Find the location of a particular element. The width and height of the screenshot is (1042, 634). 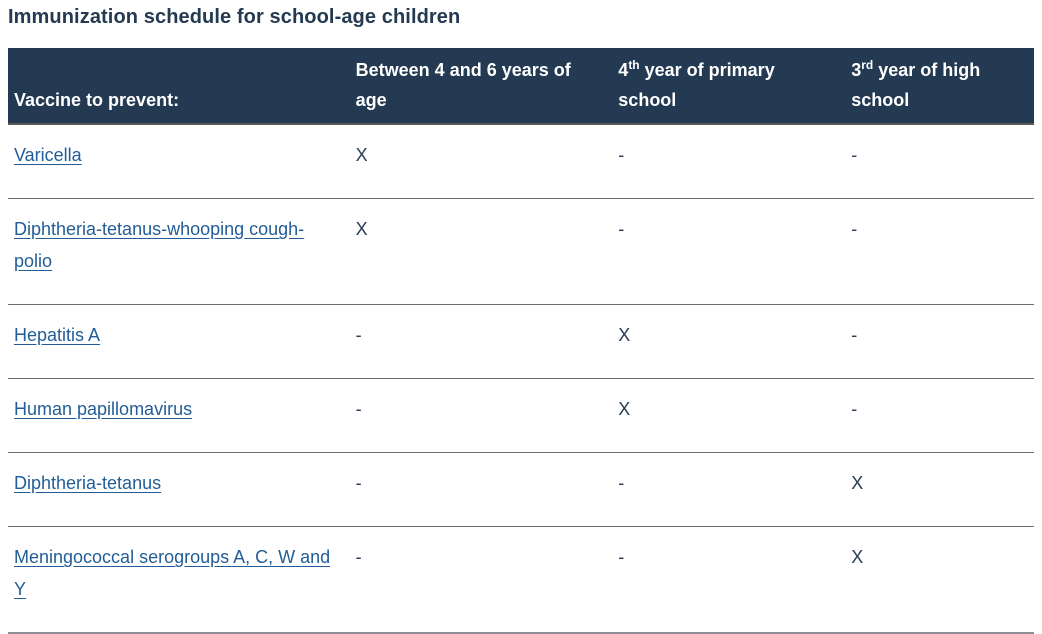

table-row-diphtheria-tetanus: Diphtheria-tetanus - - X is located at coordinates (521, 489).